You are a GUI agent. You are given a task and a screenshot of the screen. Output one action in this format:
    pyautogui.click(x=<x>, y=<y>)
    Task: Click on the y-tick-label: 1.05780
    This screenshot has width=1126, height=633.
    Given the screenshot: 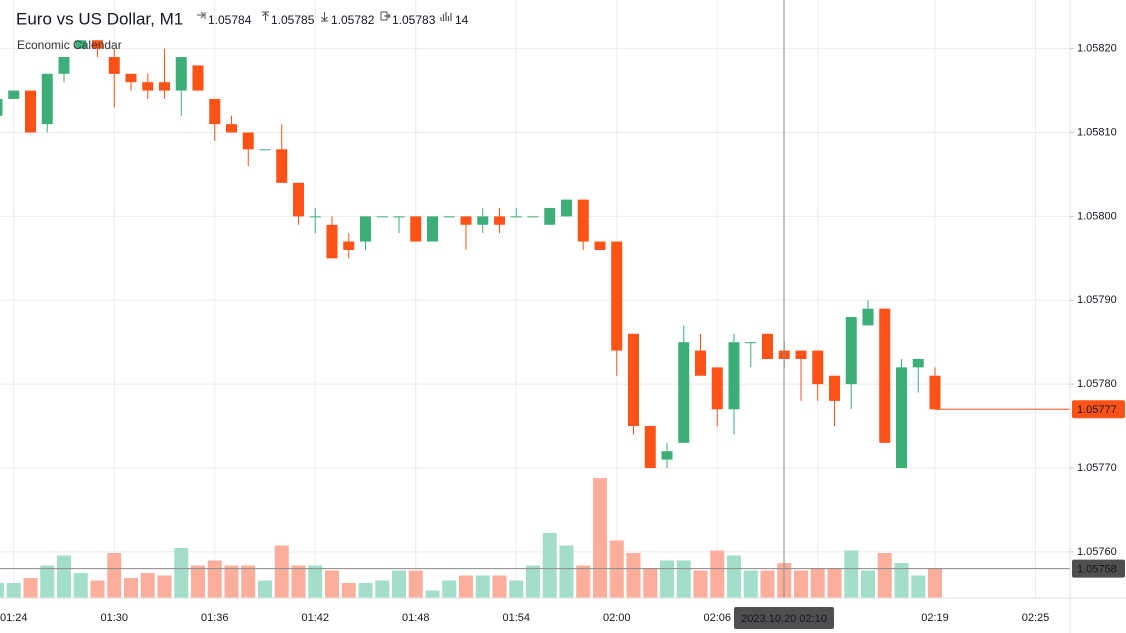 What is the action you would take?
    pyautogui.click(x=1097, y=384)
    